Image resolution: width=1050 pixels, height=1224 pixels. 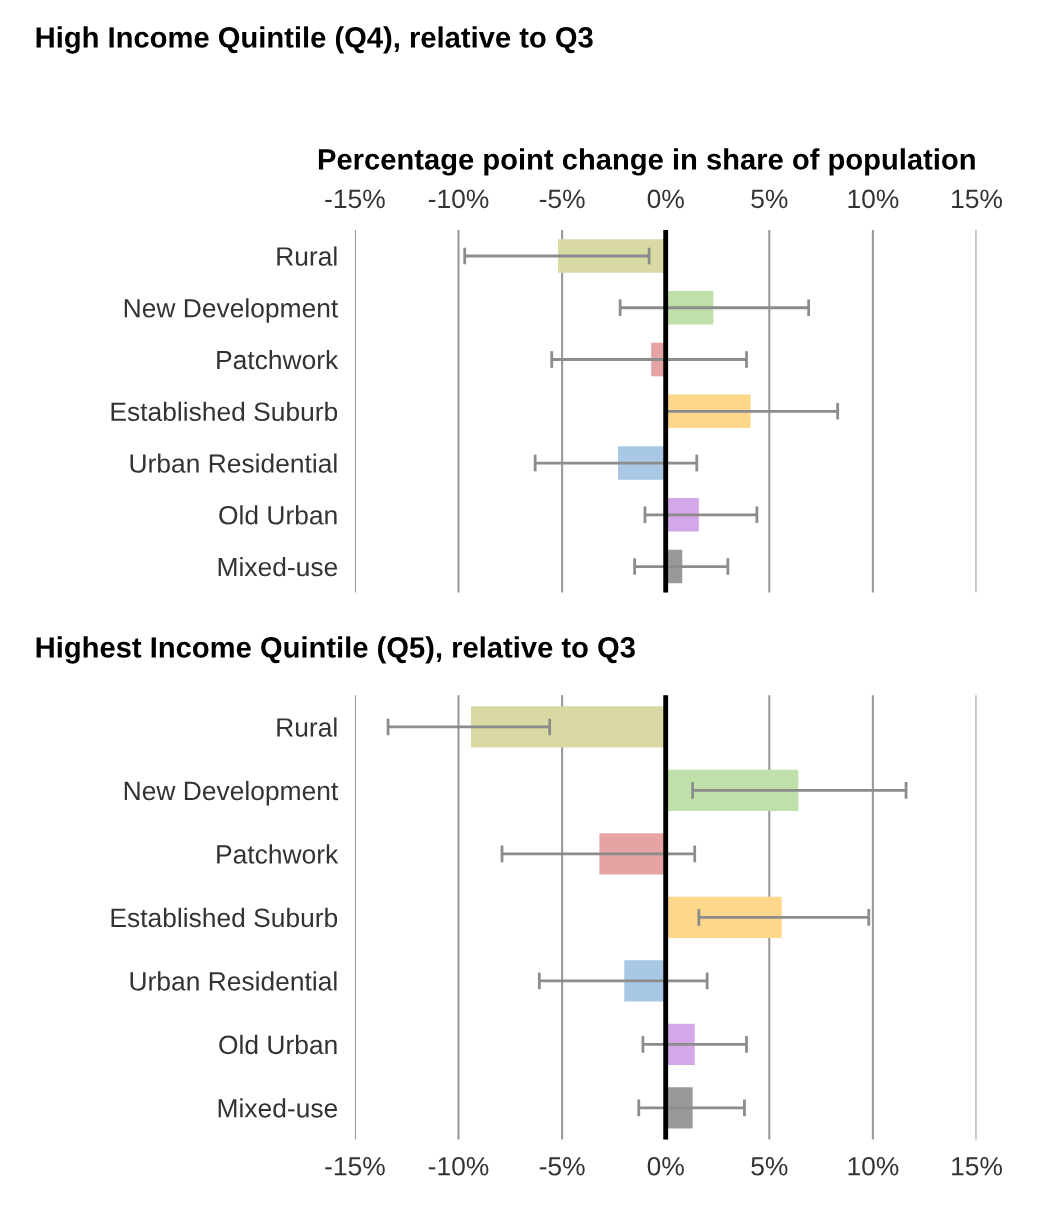 What do you see at coordinates (314, 40) in the screenshot?
I see `chart-title: High Income Quintile (Q4), relative to Q3` at bounding box center [314, 40].